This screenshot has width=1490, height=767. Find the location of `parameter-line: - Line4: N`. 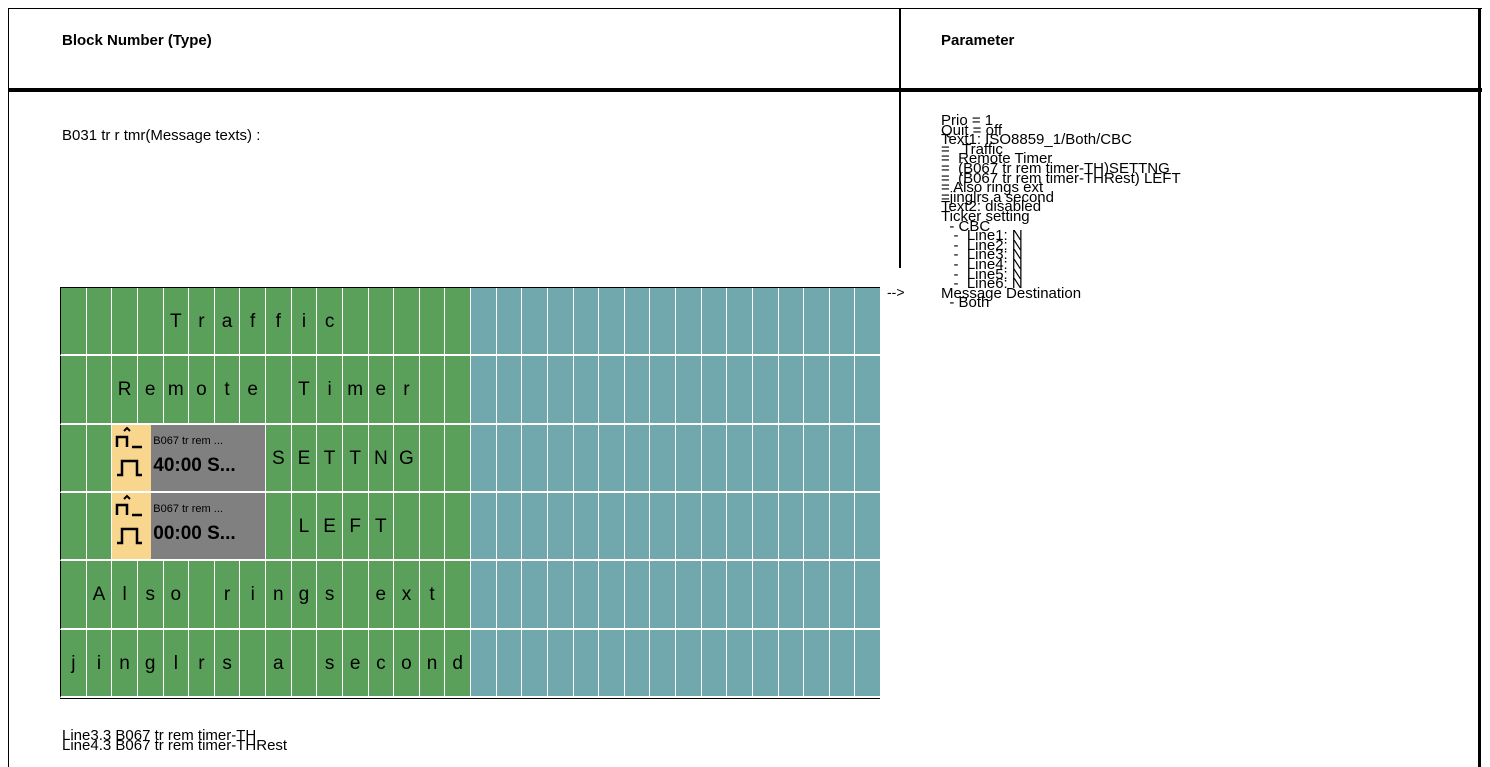

parameter-line: - Line4: N is located at coordinates (982, 264).